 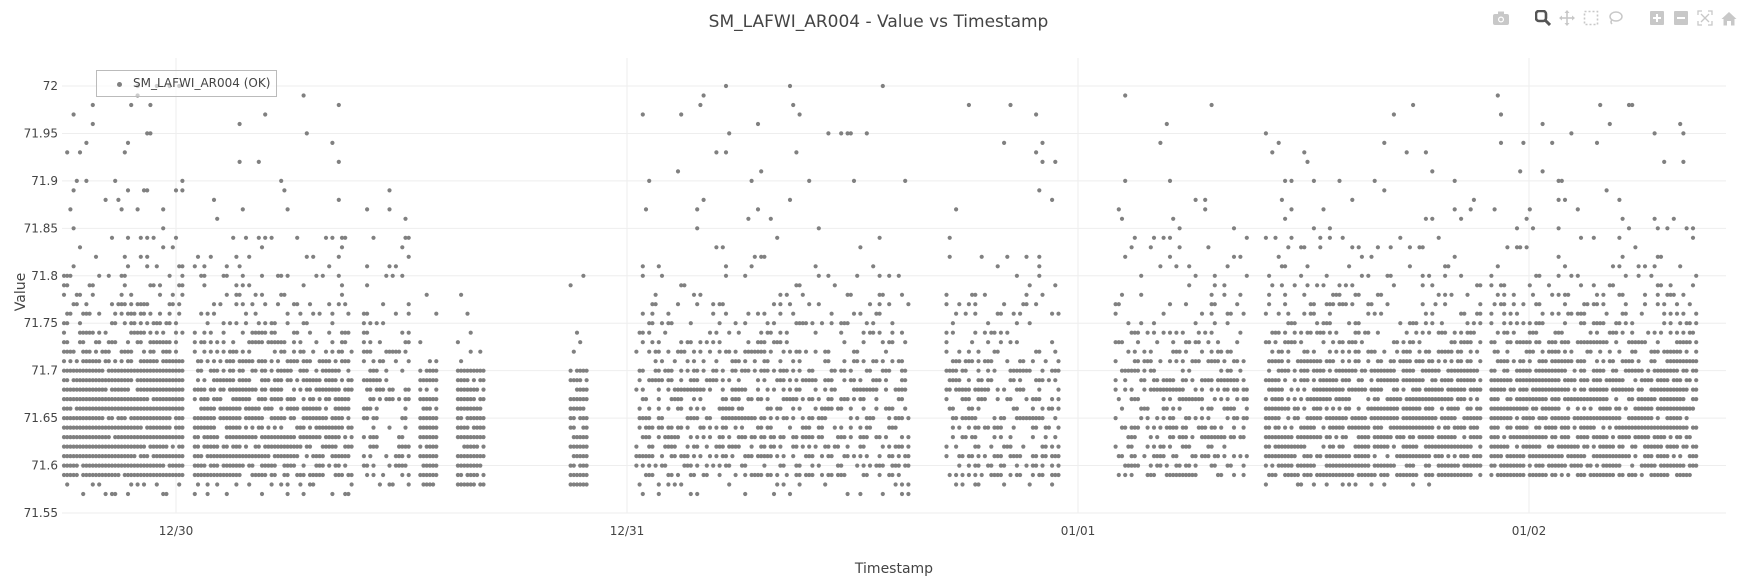 I want to click on x-axis-title: Timestamp, so click(x=893, y=569).